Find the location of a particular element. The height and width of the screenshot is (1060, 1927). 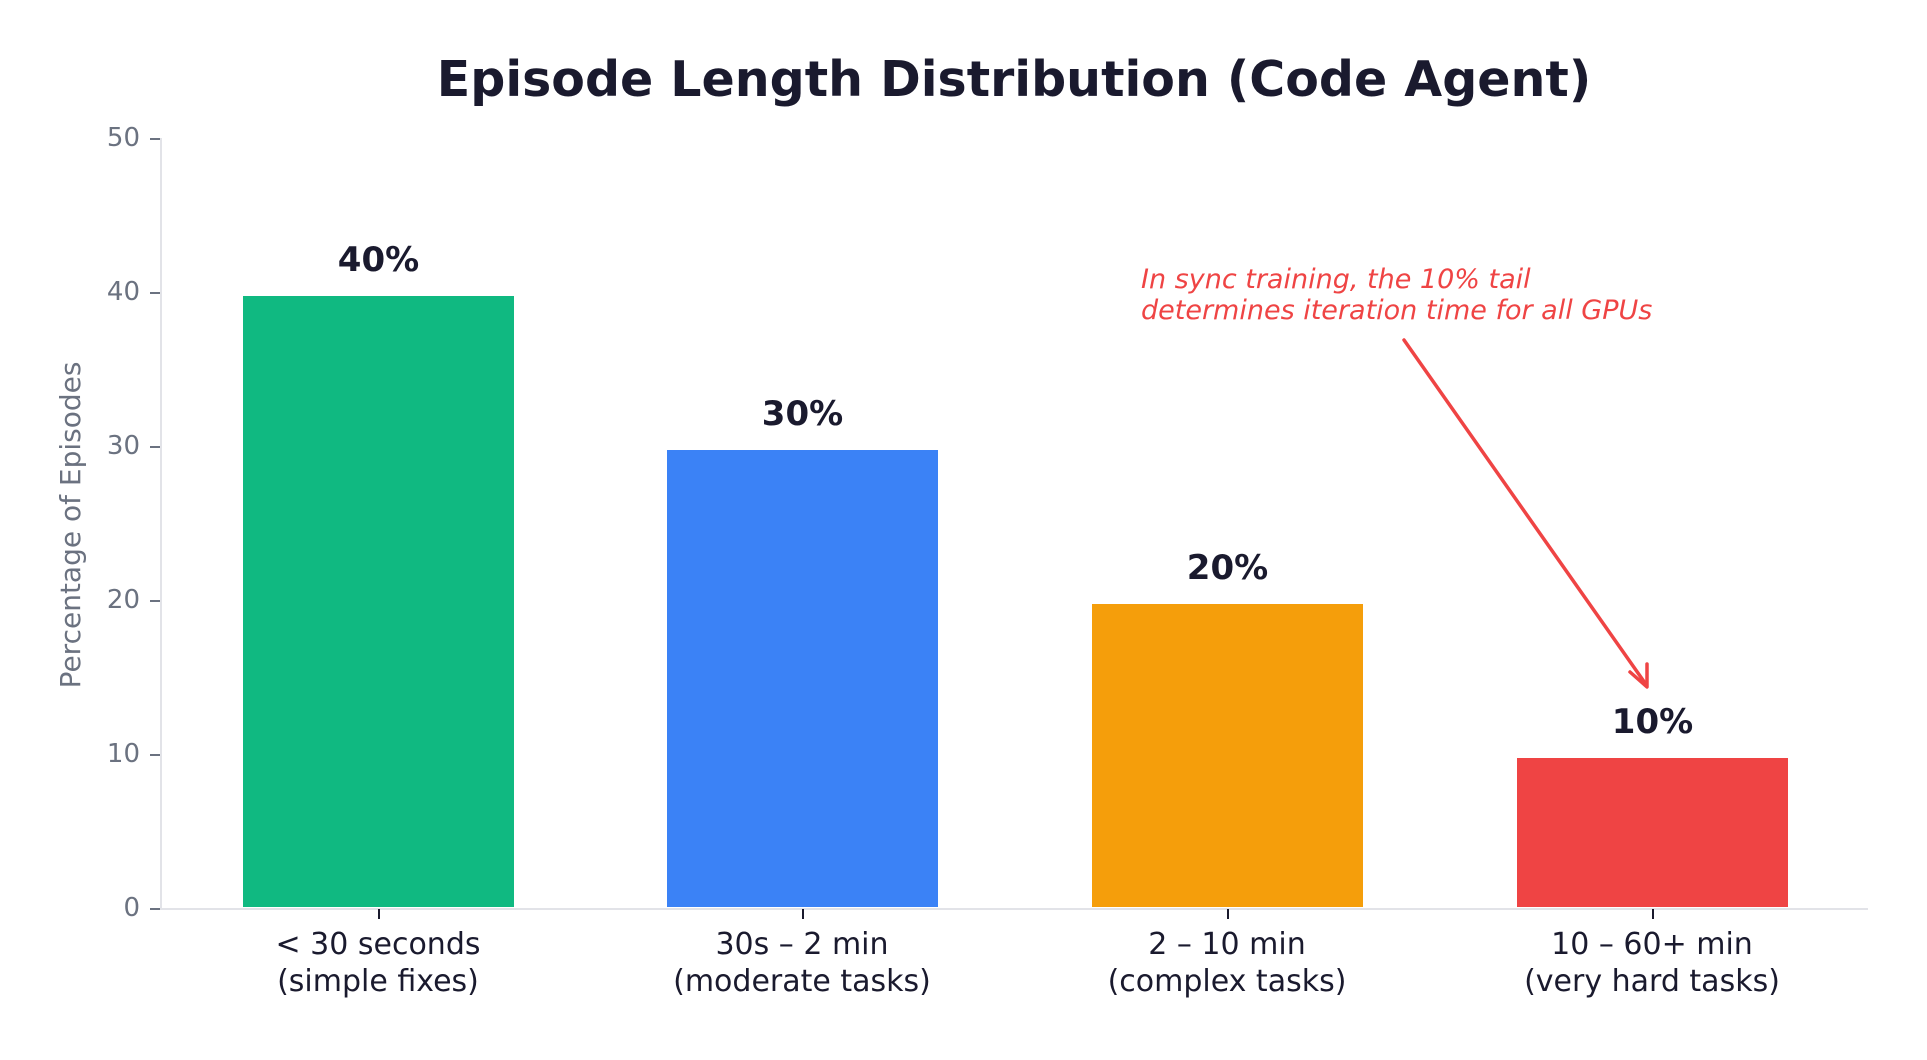

y-tick-label: 40 is located at coordinates (123, 292).